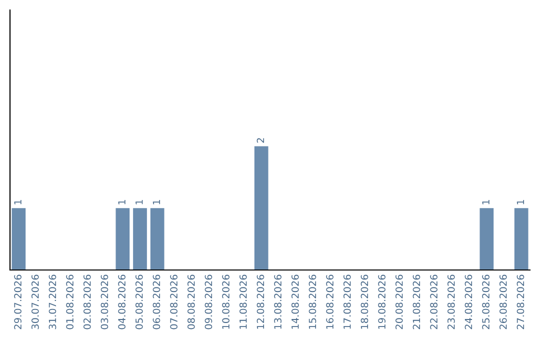  What do you see at coordinates (468, 302) in the screenshot?
I see `x-tick-label: 24.08.2026` at bounding box center [468, 302].